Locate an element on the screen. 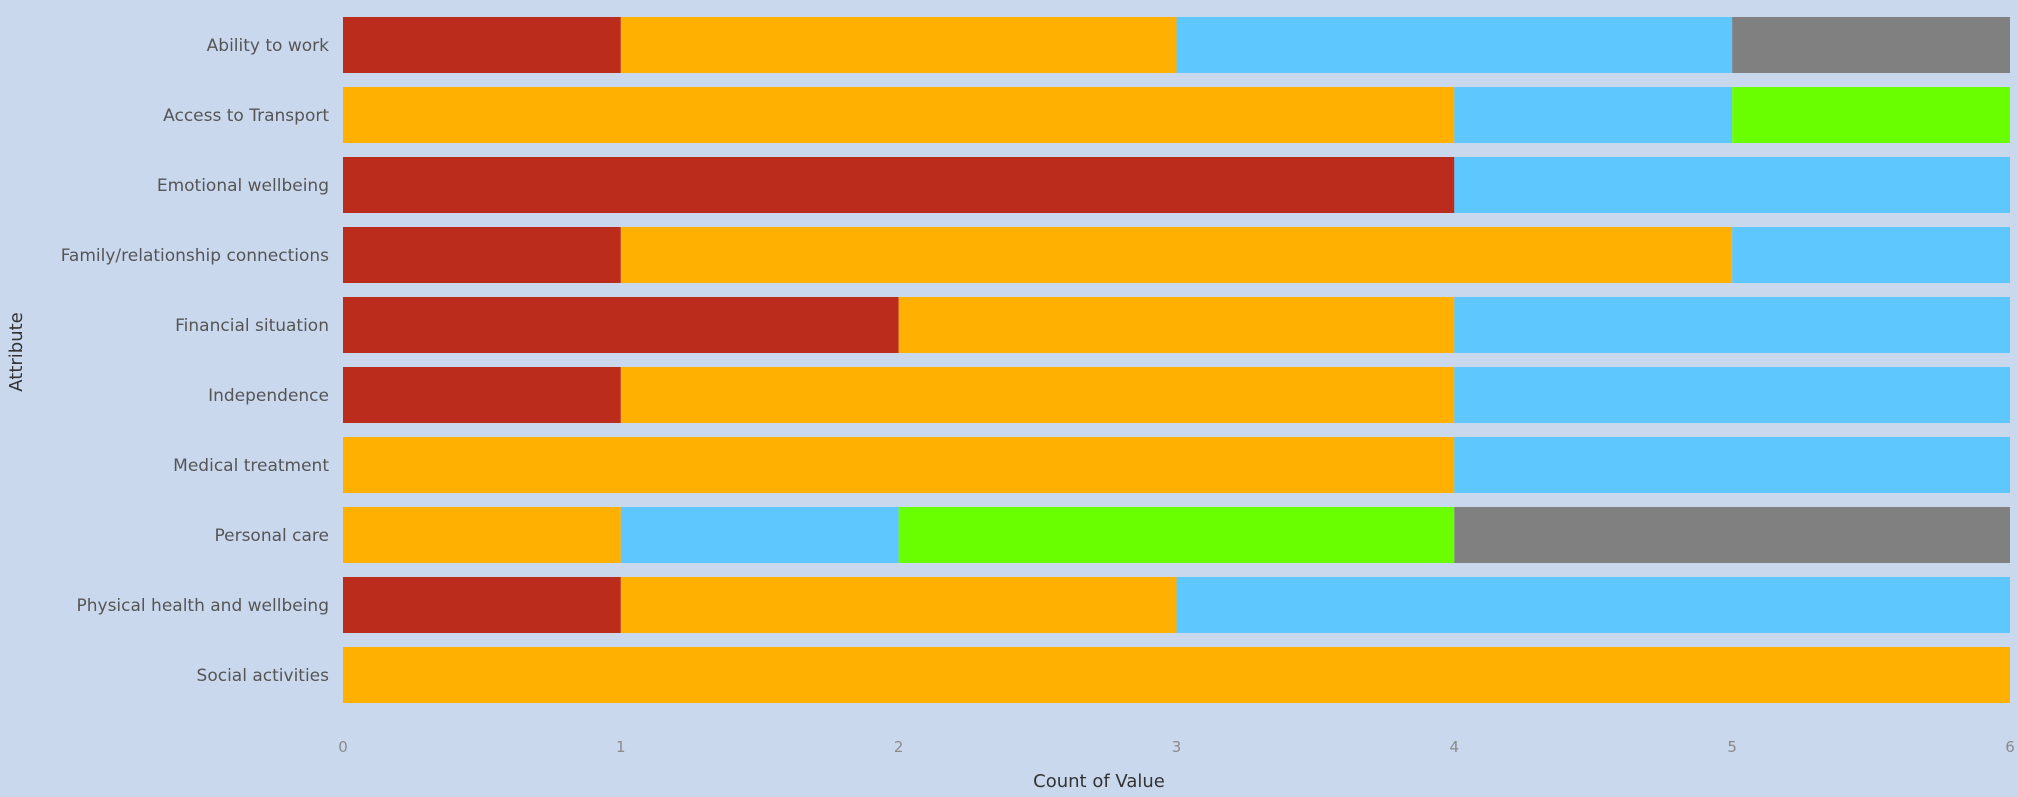 The height and width of the screenshot is (797, 2018). y-axis-title: Attribute is located at coordinates (16, 351).